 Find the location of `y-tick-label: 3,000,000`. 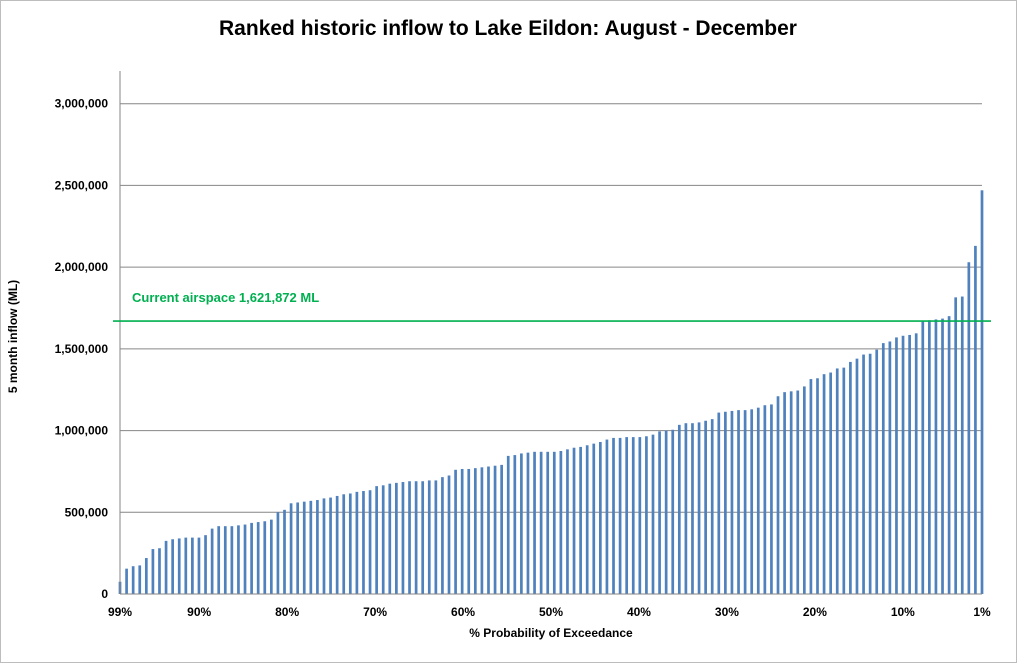

y-tick-label: 3,000,000 is located at coordinates (82, 104).